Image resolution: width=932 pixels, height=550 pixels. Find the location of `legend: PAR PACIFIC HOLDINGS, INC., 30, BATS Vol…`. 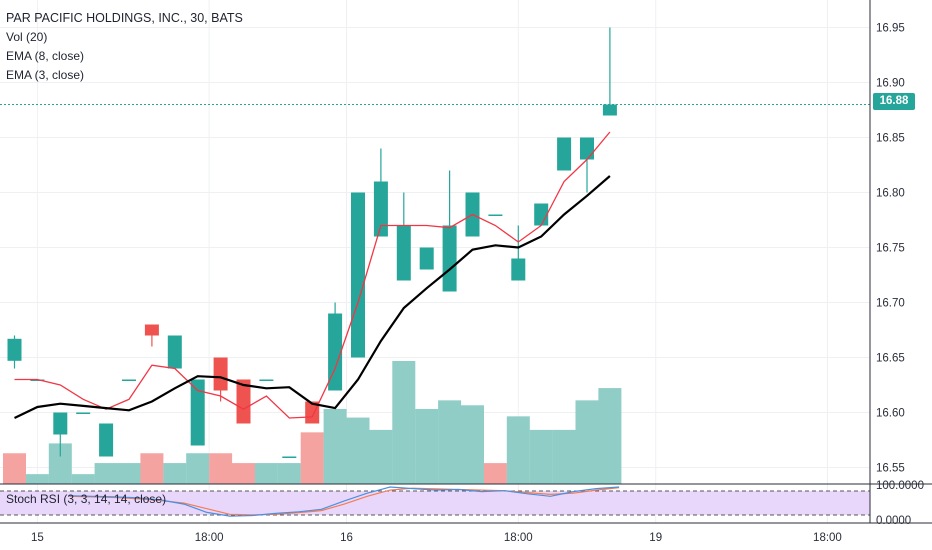

legend: PAR PACIFIC HOLDINGS, INC., 30, BATS Vol… is located at coordinates (124, 47).